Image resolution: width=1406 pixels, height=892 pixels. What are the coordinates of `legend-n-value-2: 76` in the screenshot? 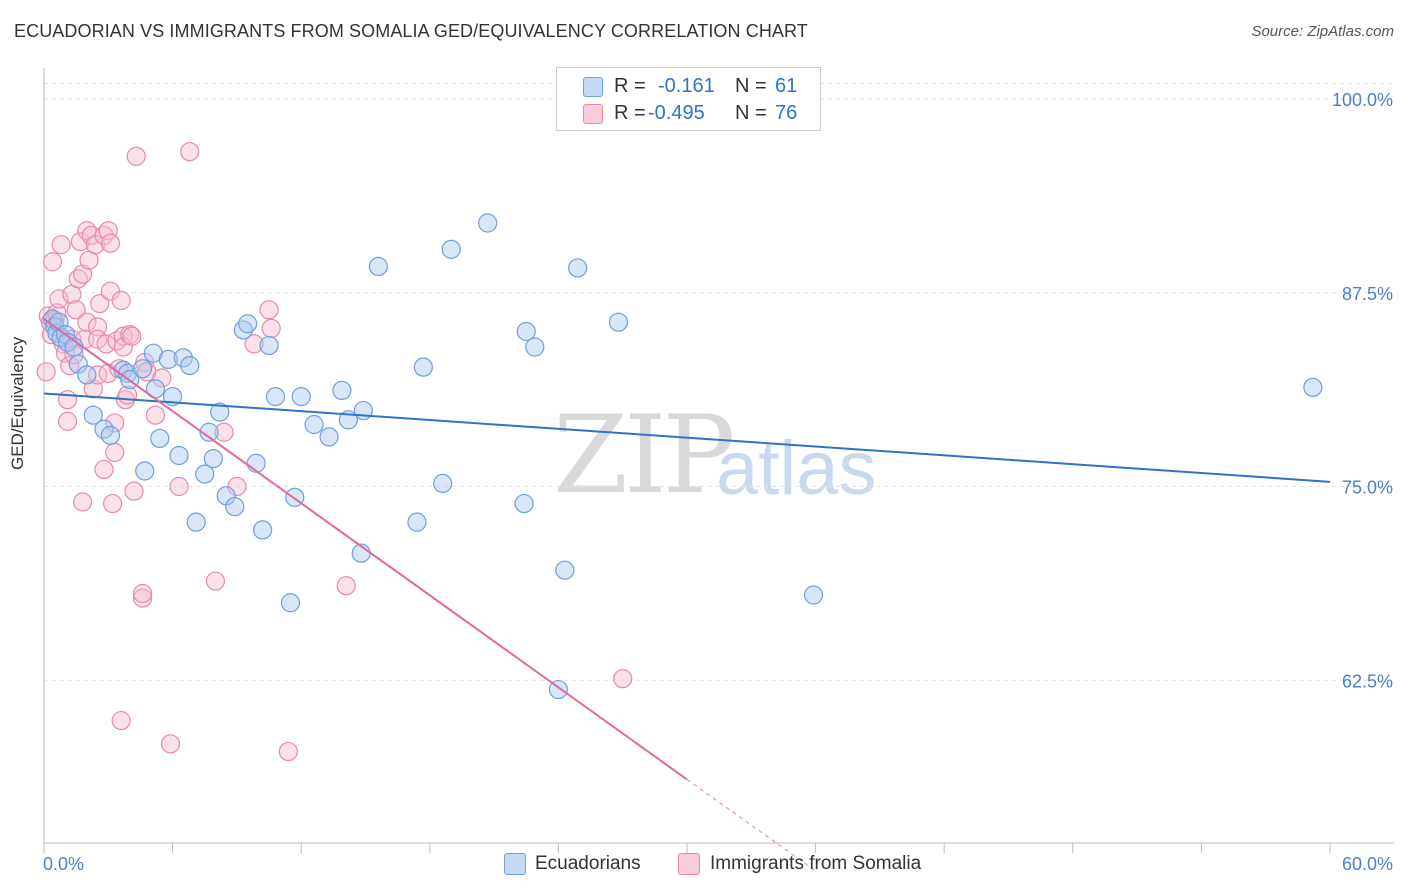 It's located at (786, 113).